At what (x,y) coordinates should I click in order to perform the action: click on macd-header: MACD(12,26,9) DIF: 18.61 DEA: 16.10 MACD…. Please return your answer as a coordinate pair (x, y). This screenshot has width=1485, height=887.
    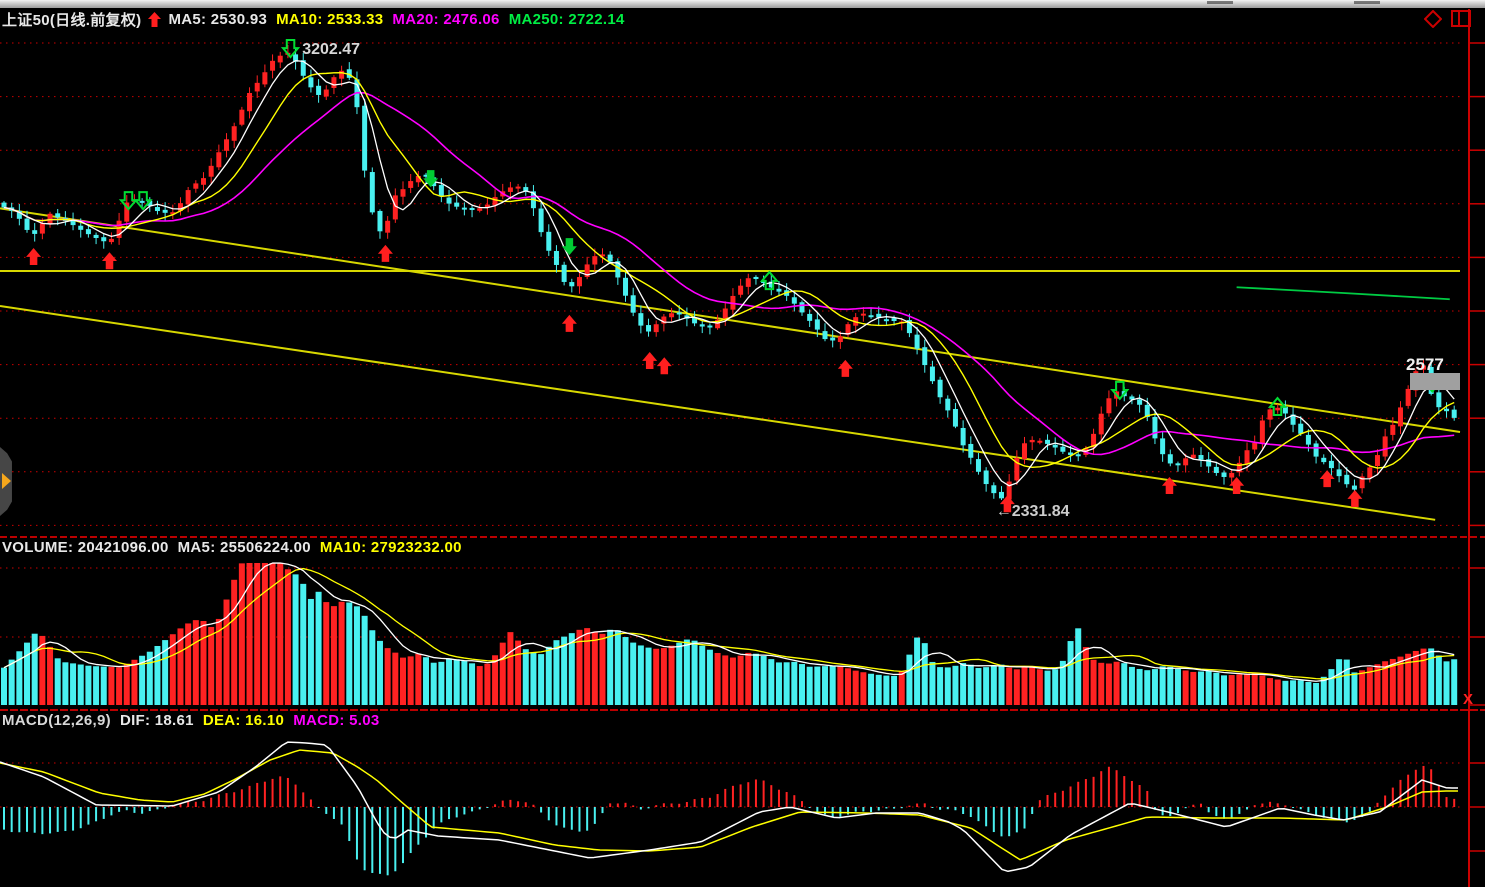
    Looking at the image, I should click on (191, 720).